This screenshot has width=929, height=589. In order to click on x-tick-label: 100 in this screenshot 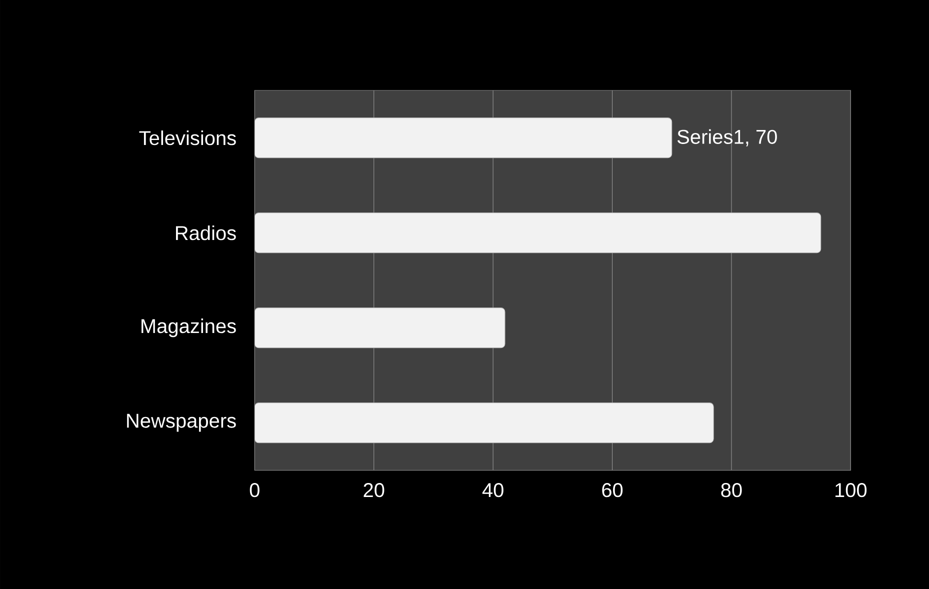, I will do `click(851, 490)`.